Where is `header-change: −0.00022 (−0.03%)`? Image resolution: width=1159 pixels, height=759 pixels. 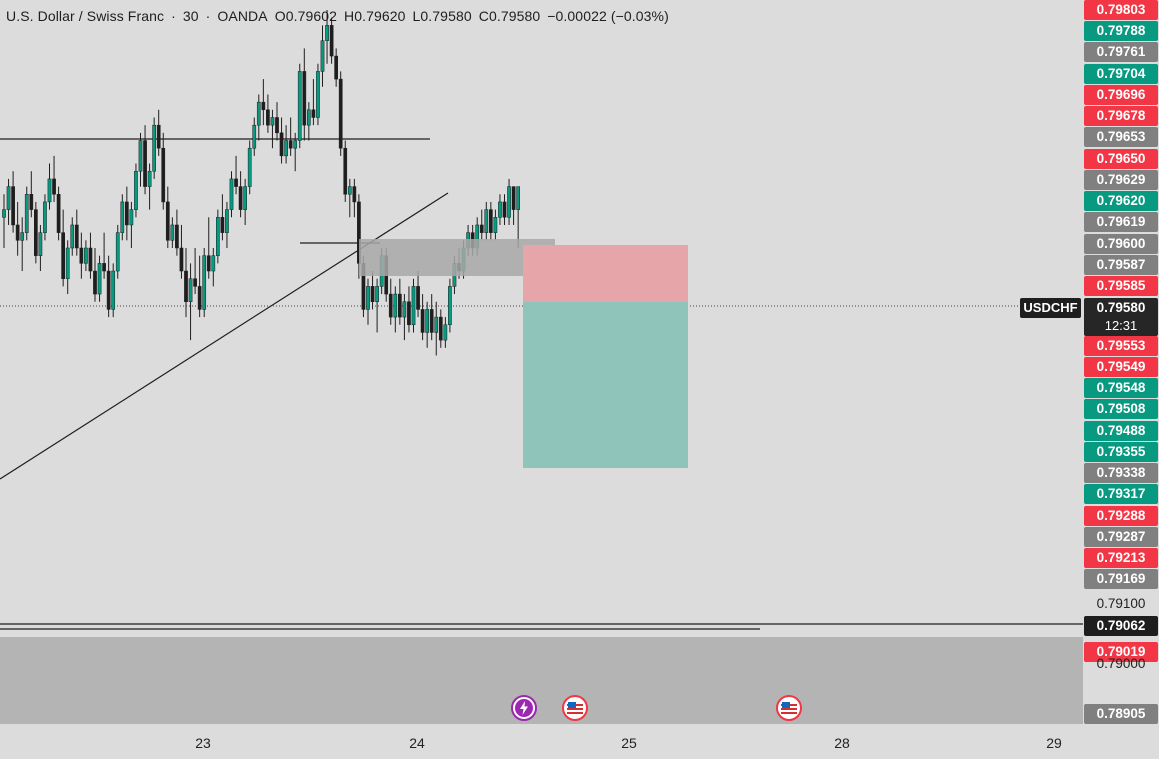
header-change: −0.00022 (−0.03%) is located at coordinates (608, 16).